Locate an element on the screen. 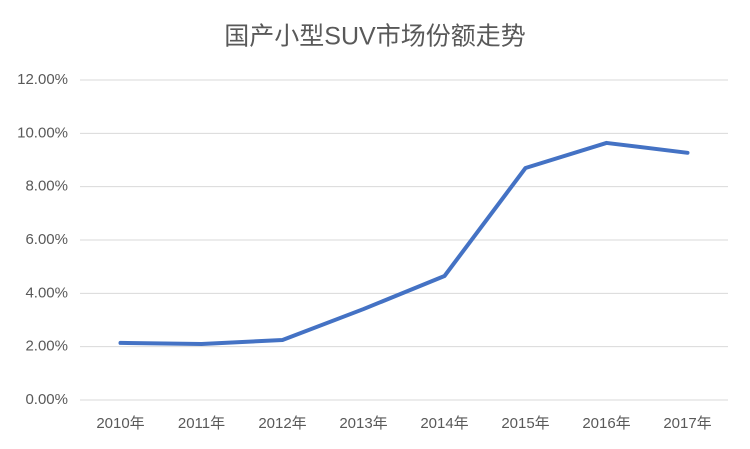 Image resolution: width=750 pixels, height=449 pixels. x-tick-label: 2016年 is located at coordinates (606, 423).